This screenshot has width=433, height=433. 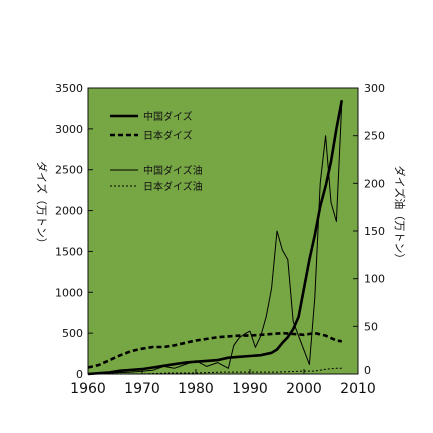 What do you see at coordinates (215, 371) in the screenshot?
I see `series-line-japan-soyoil` at bounding box center [215, 371].